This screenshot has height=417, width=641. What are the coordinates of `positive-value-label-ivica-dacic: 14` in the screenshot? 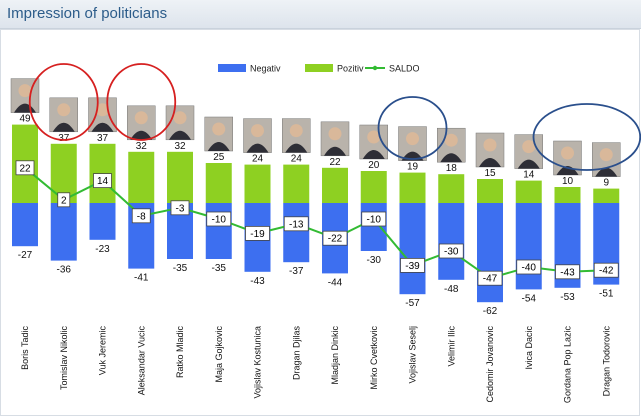 It's located at (529, 175).